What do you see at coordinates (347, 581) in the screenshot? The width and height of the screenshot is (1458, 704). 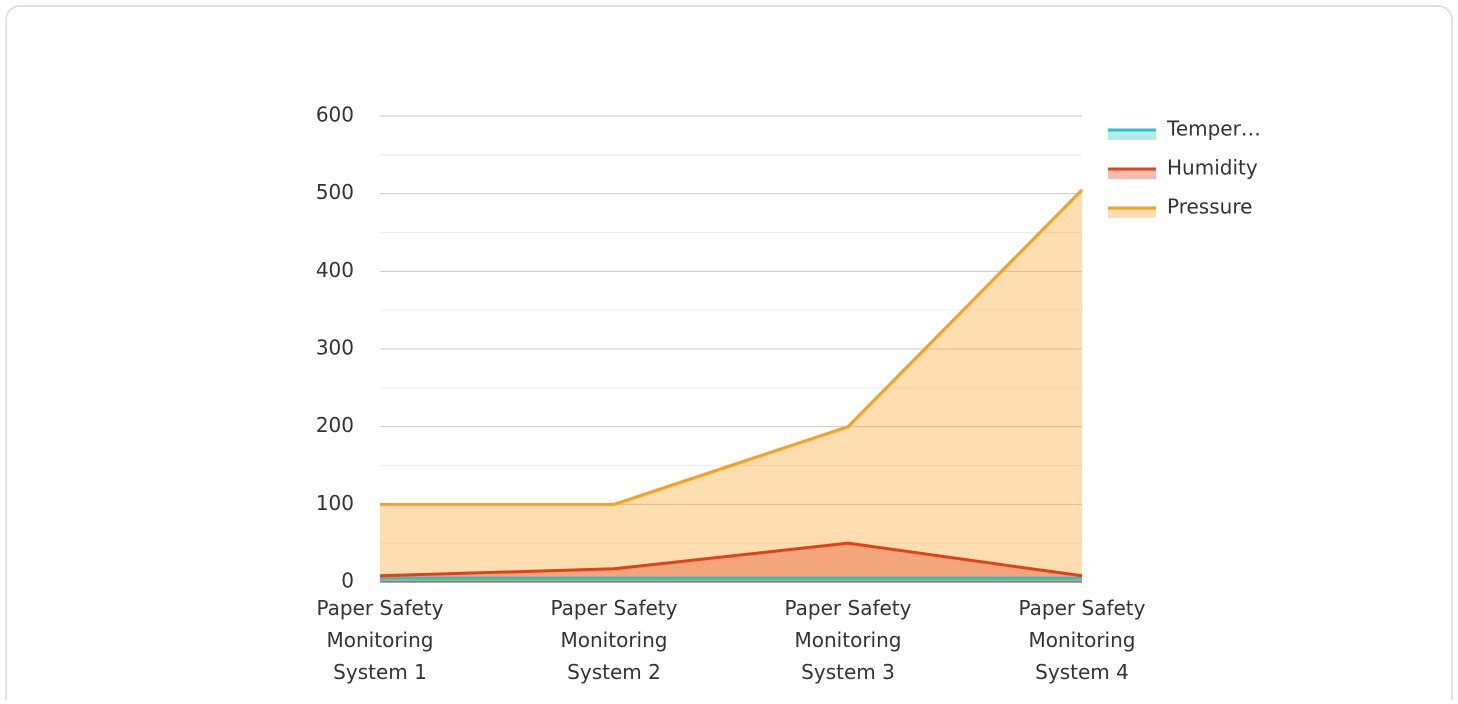 I see `y-tick-label: 0` at bounding box center [347, 581].